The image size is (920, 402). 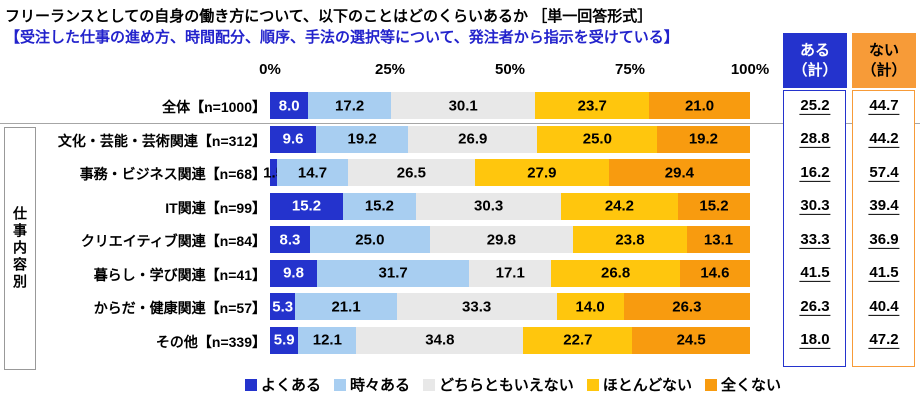 I want to click on legend-item: よくある, so click(x=282, y=384).